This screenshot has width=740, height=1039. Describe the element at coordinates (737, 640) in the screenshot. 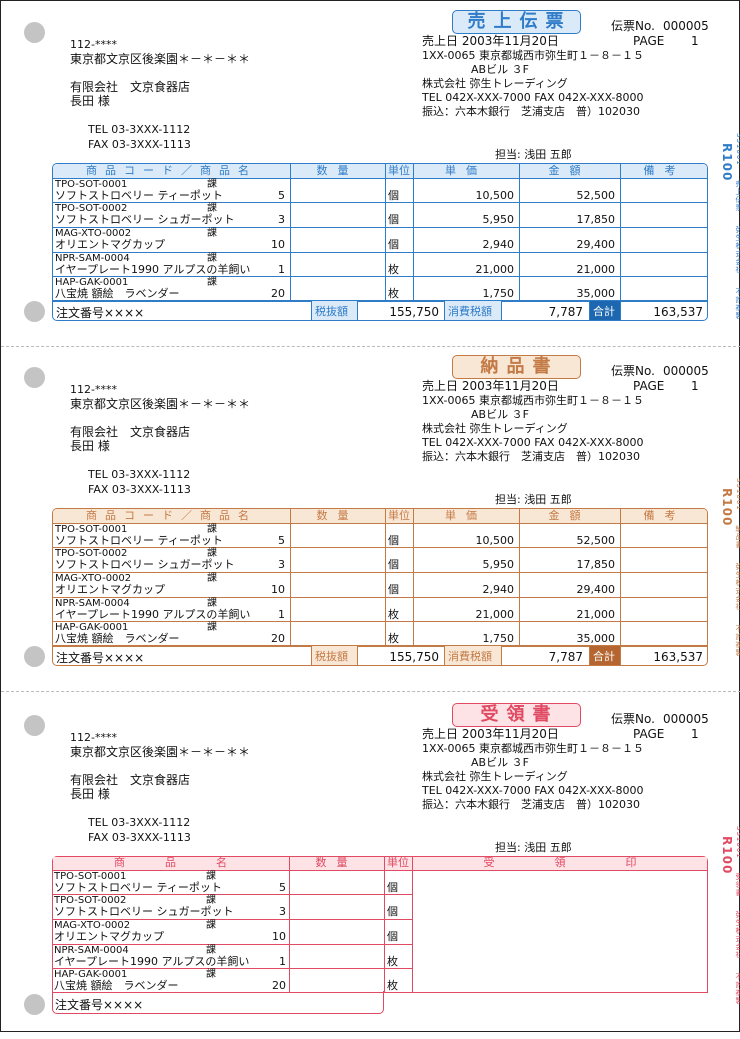

I see `side-text: 不許複製` at that location.